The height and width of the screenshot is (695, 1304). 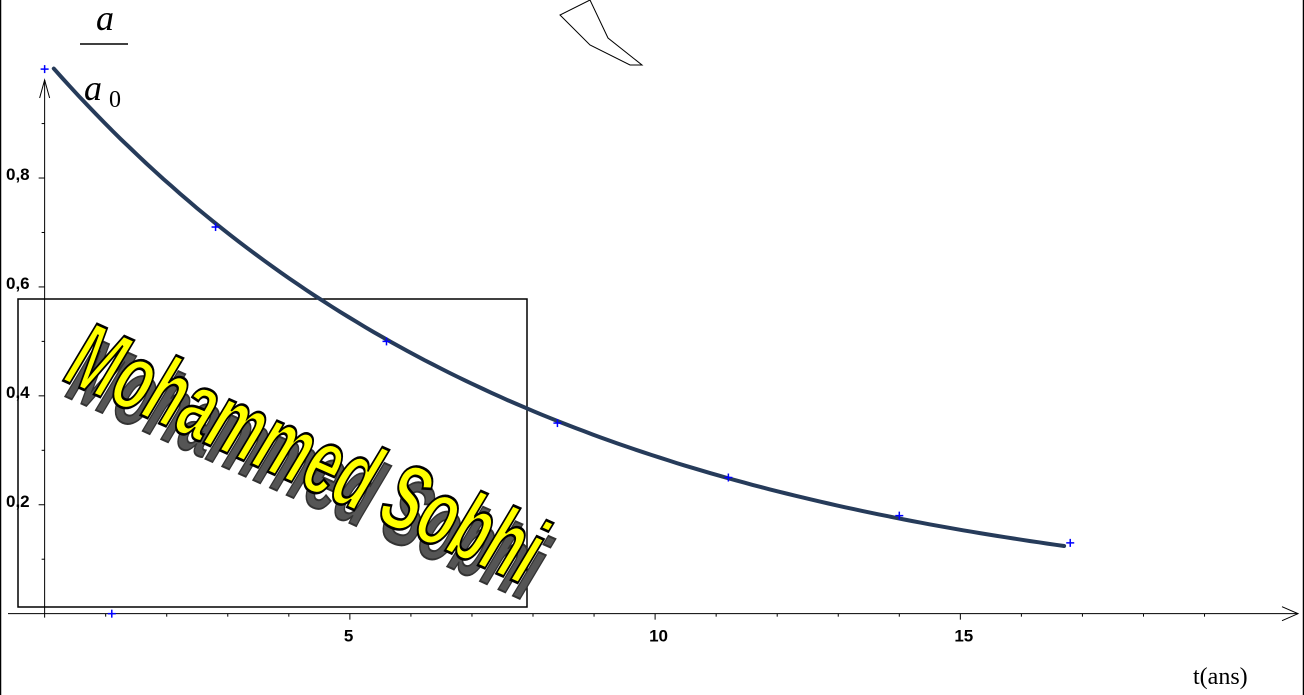 I want to click on x-axis-arrow, so click(x=1290, y=614).